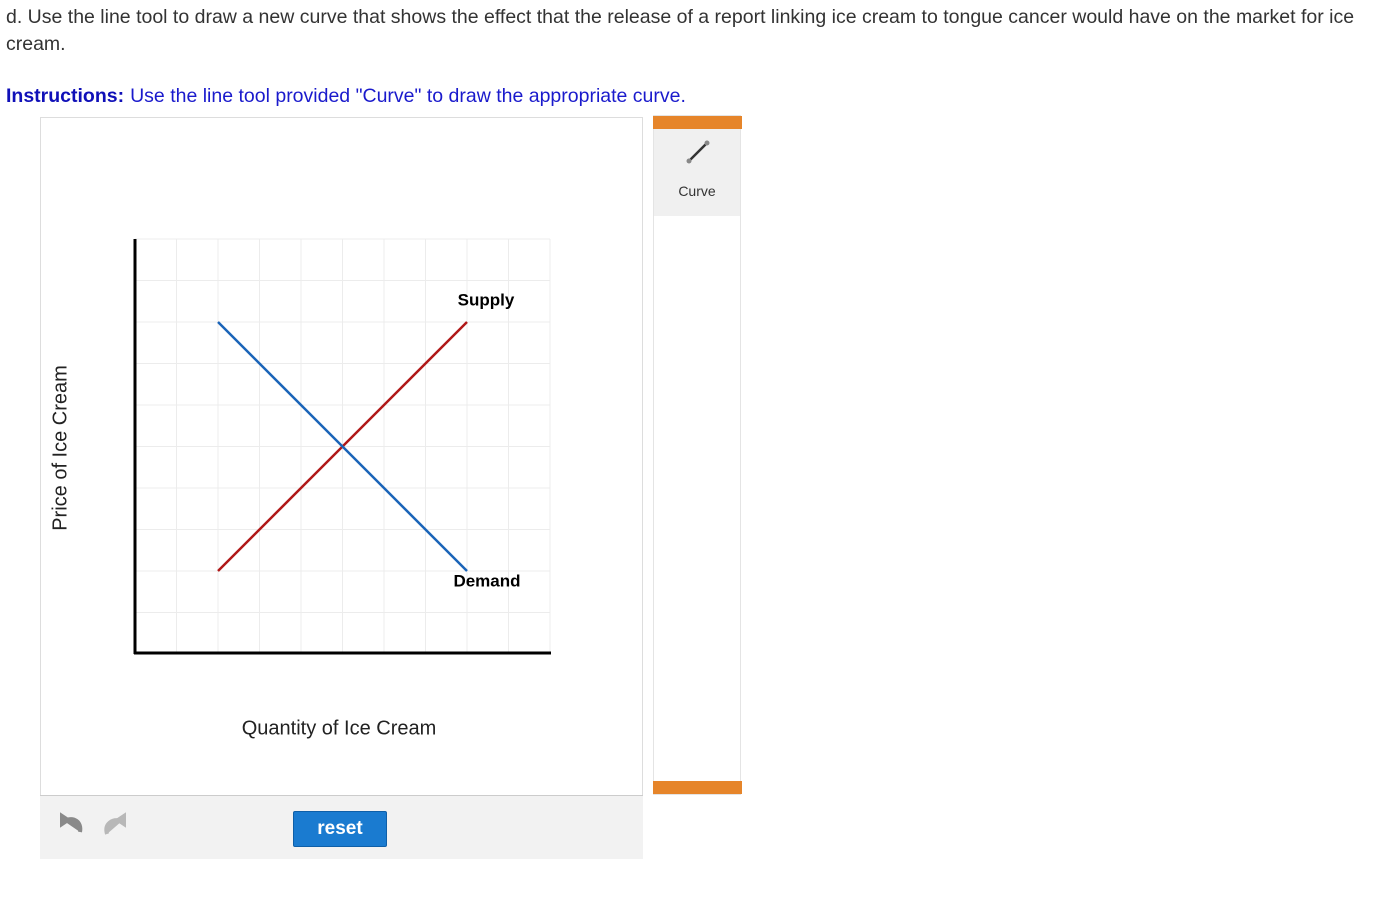 The image size is (1390, 920). Describe the element at coordinates (697, 122) in the screenshot. I see `scroll-up` at that location.